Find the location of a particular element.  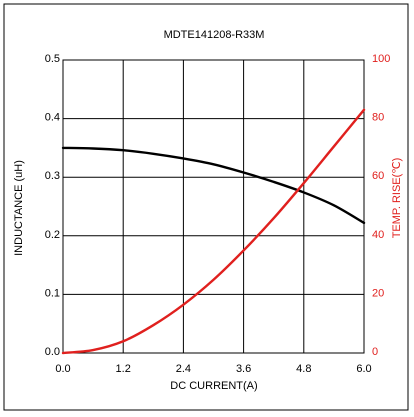

y-left-axis-label: INDUCTANCE (uH) is located at coordinates (19, 208).